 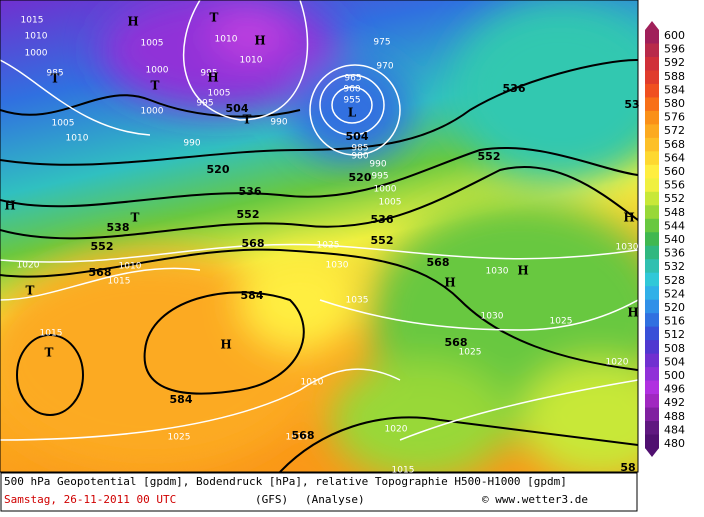 What do you see at coordinates (674, 130) in the screenshot?
I see `legend-label: 572` at bounding box center [674, 130].